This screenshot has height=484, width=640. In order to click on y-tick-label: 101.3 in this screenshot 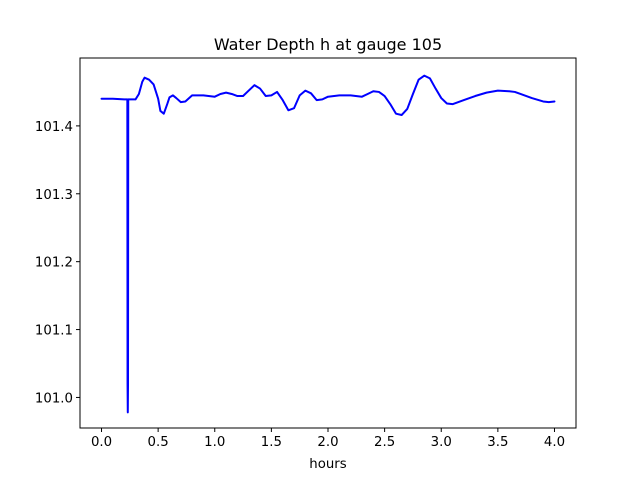, I will do `click(54, 195)`.